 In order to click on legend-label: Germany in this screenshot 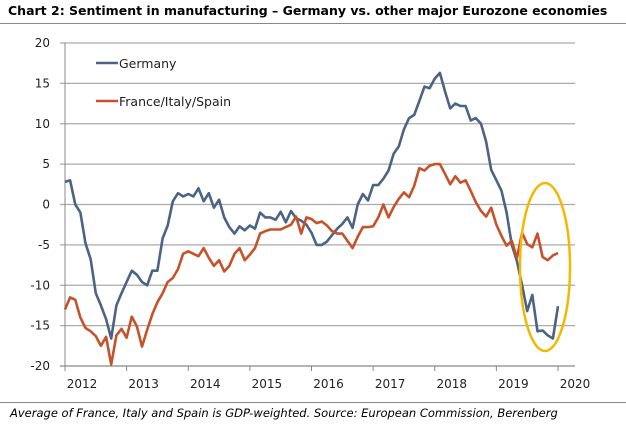, I will do `click(148, 63)`.